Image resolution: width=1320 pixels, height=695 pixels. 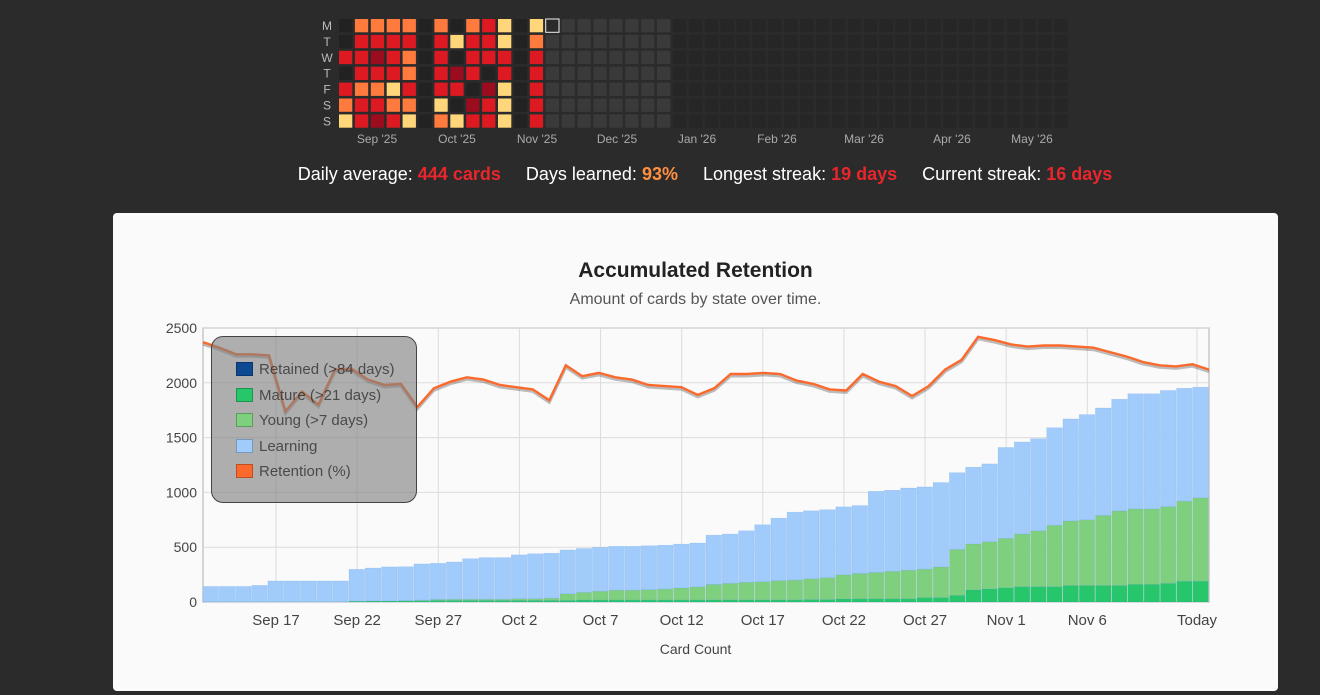 I want to click on legend-item: Learning, so click(x=276, y=447).